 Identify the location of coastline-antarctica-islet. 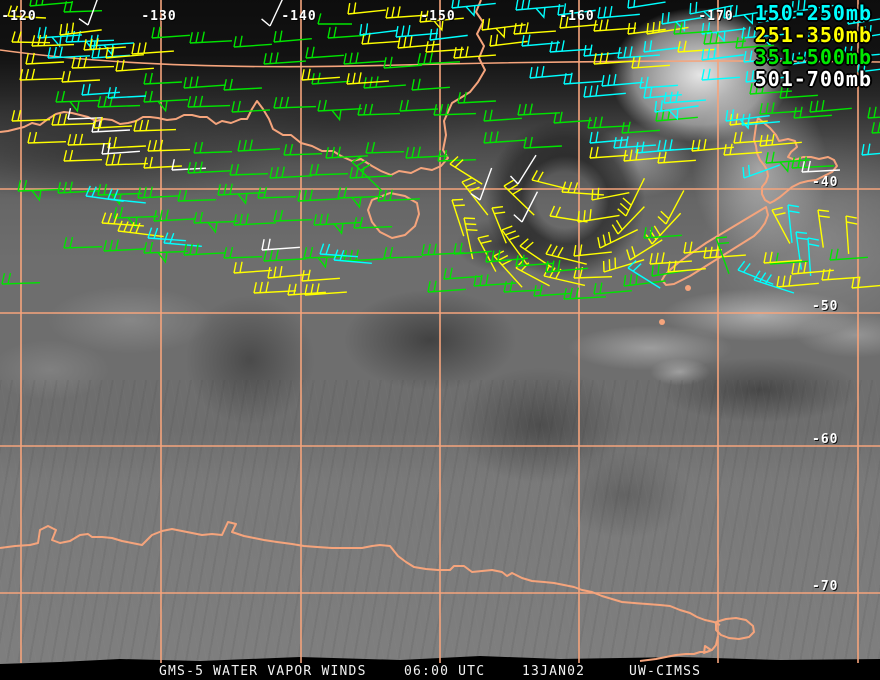
(707, 649).